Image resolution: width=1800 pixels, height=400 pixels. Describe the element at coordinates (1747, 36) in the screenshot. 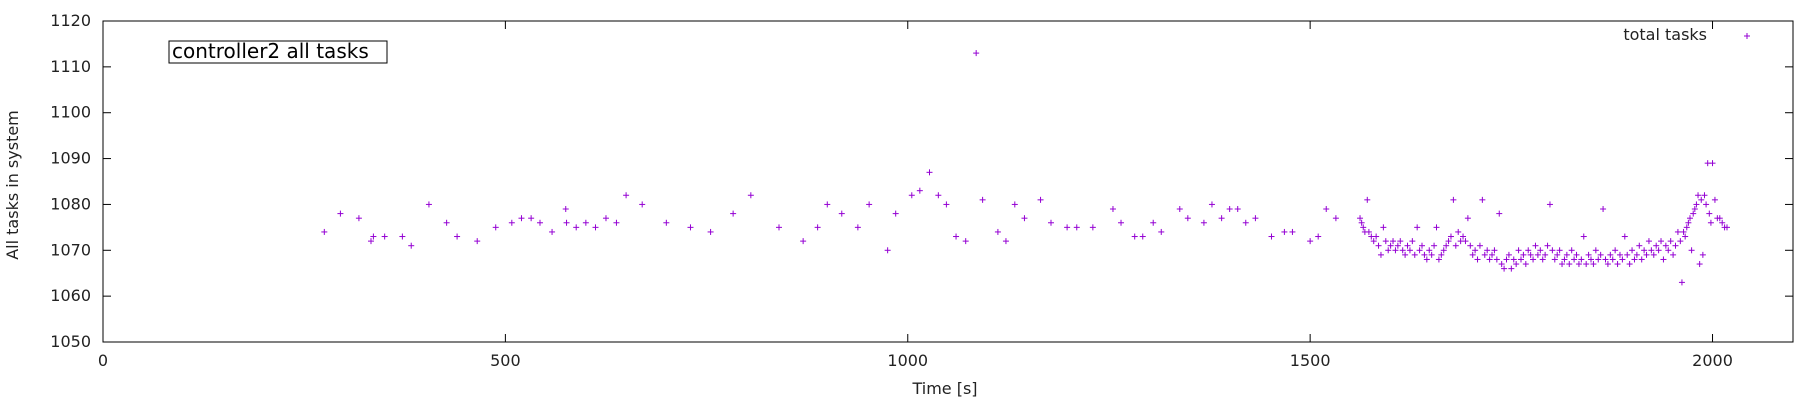

I see `legend-marker-symbol` at that location.